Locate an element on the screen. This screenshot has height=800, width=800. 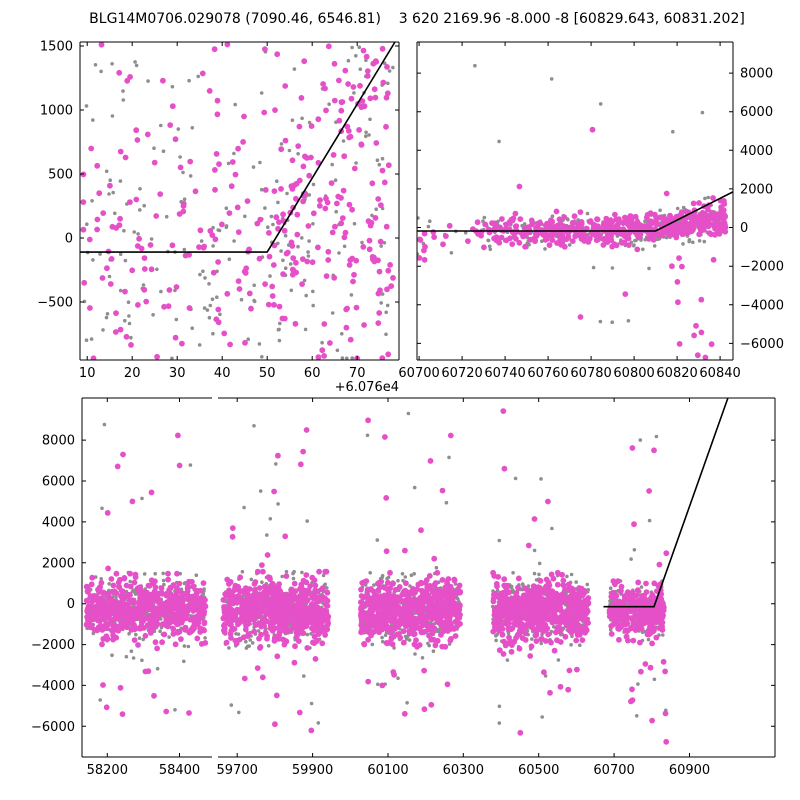
x-tick-label: 60720 is located at coordinates (461, 373).